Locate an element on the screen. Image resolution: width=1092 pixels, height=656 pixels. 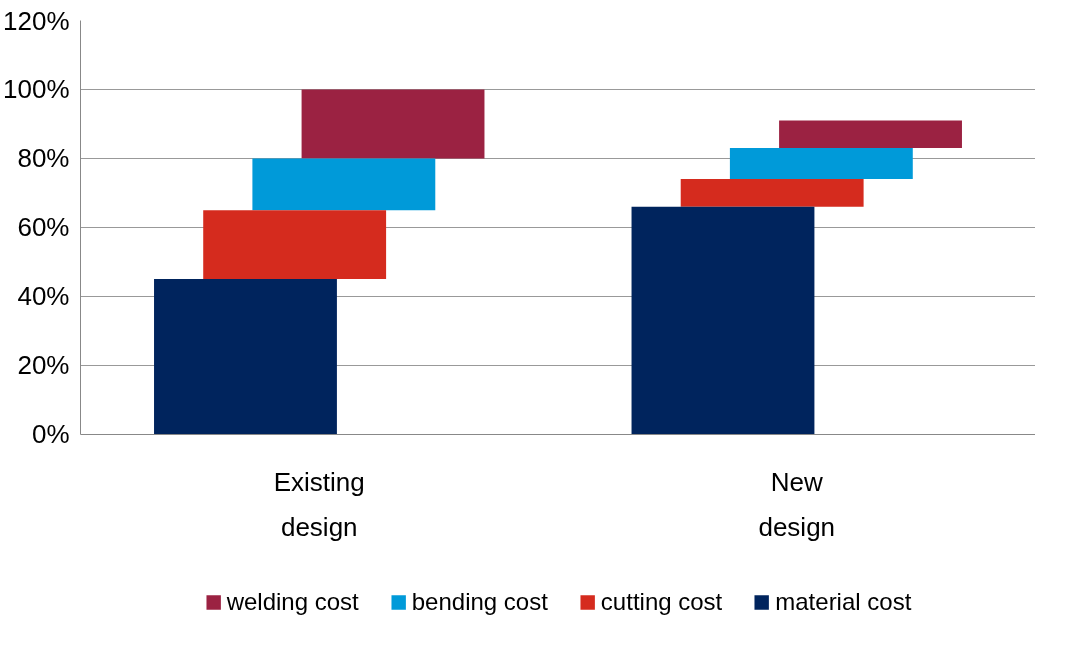
y-tick-label: 40% is located at coordinates (43, 296).